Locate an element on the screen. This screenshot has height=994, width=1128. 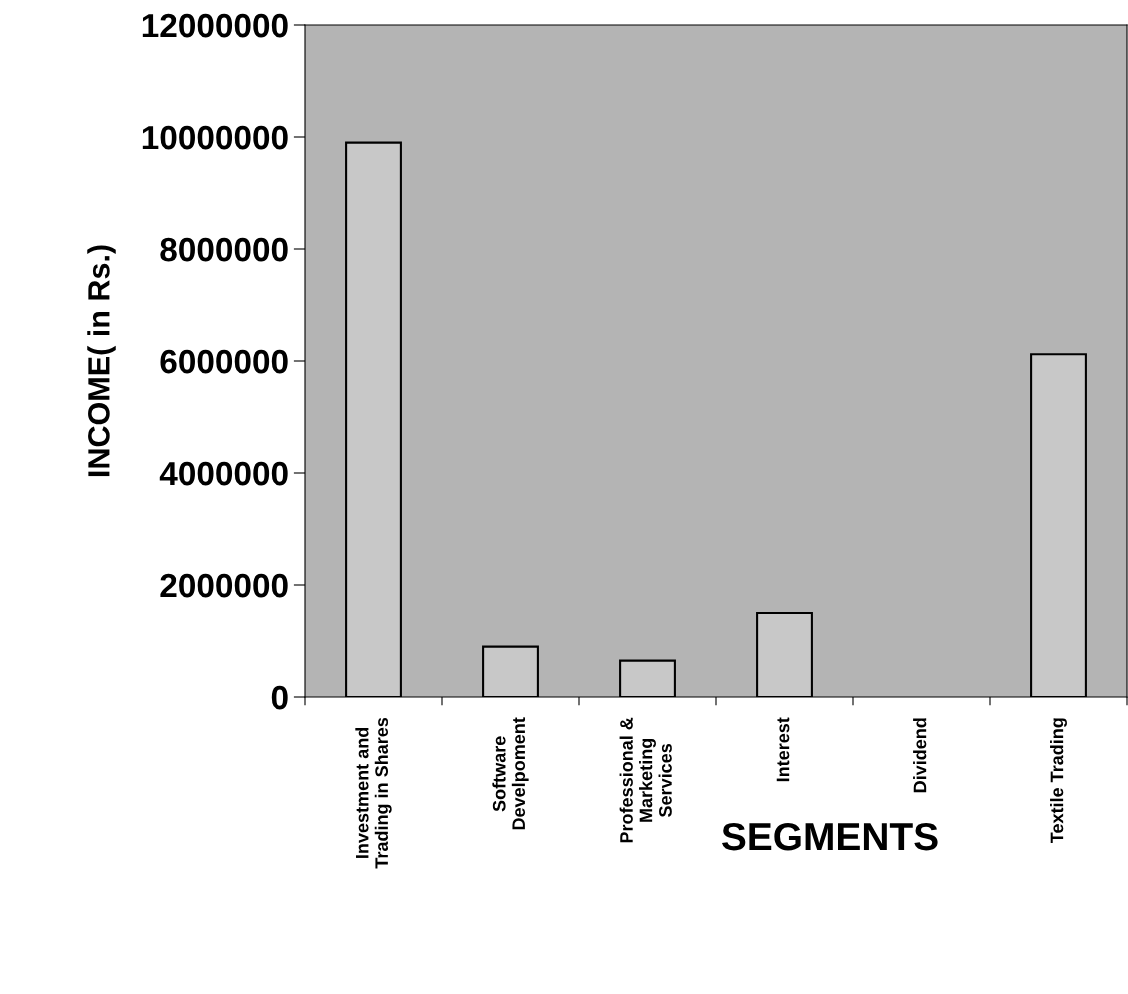
y-tick-label: 2000000 is located at coordinates (224, 585).